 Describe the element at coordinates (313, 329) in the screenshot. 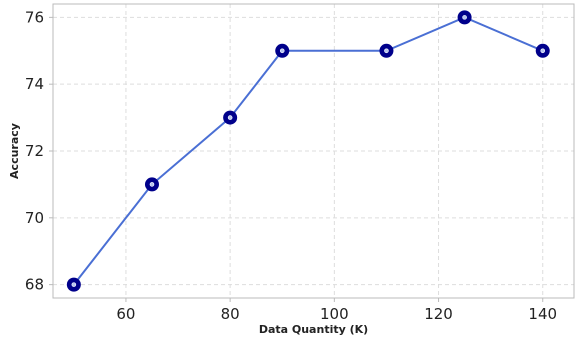

I see `x-axis-title: Data Quantity (K)` at that location.